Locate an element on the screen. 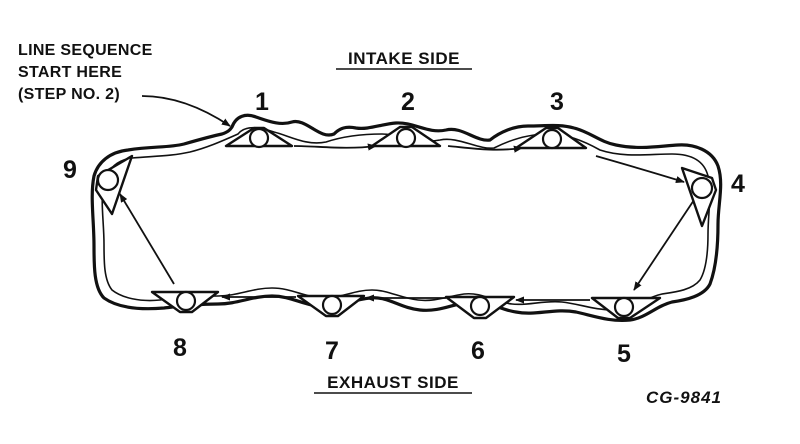 The width and height of the screenshot is (800, 444). bolt-number-2: 2 is located at coordinates (408, 102).